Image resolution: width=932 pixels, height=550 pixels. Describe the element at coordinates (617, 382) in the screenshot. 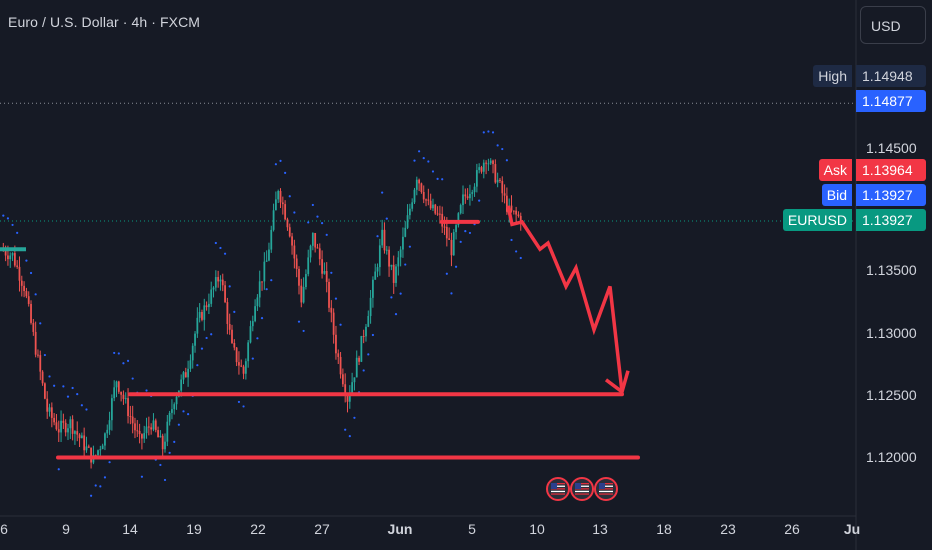

I see `projection-arrow-head` at that location.